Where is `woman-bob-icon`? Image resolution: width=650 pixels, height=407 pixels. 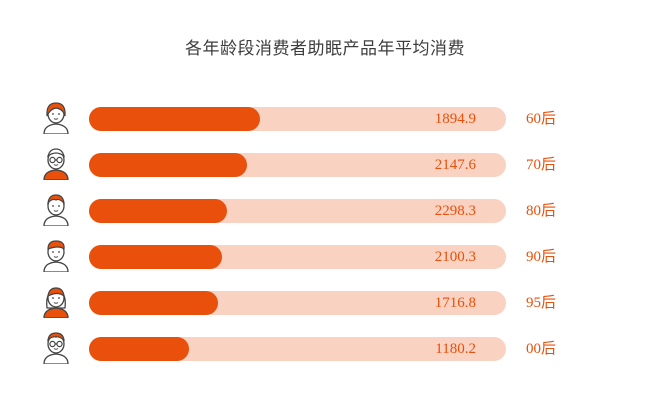
woman-bob-icon is located at coordinates (56, 118).